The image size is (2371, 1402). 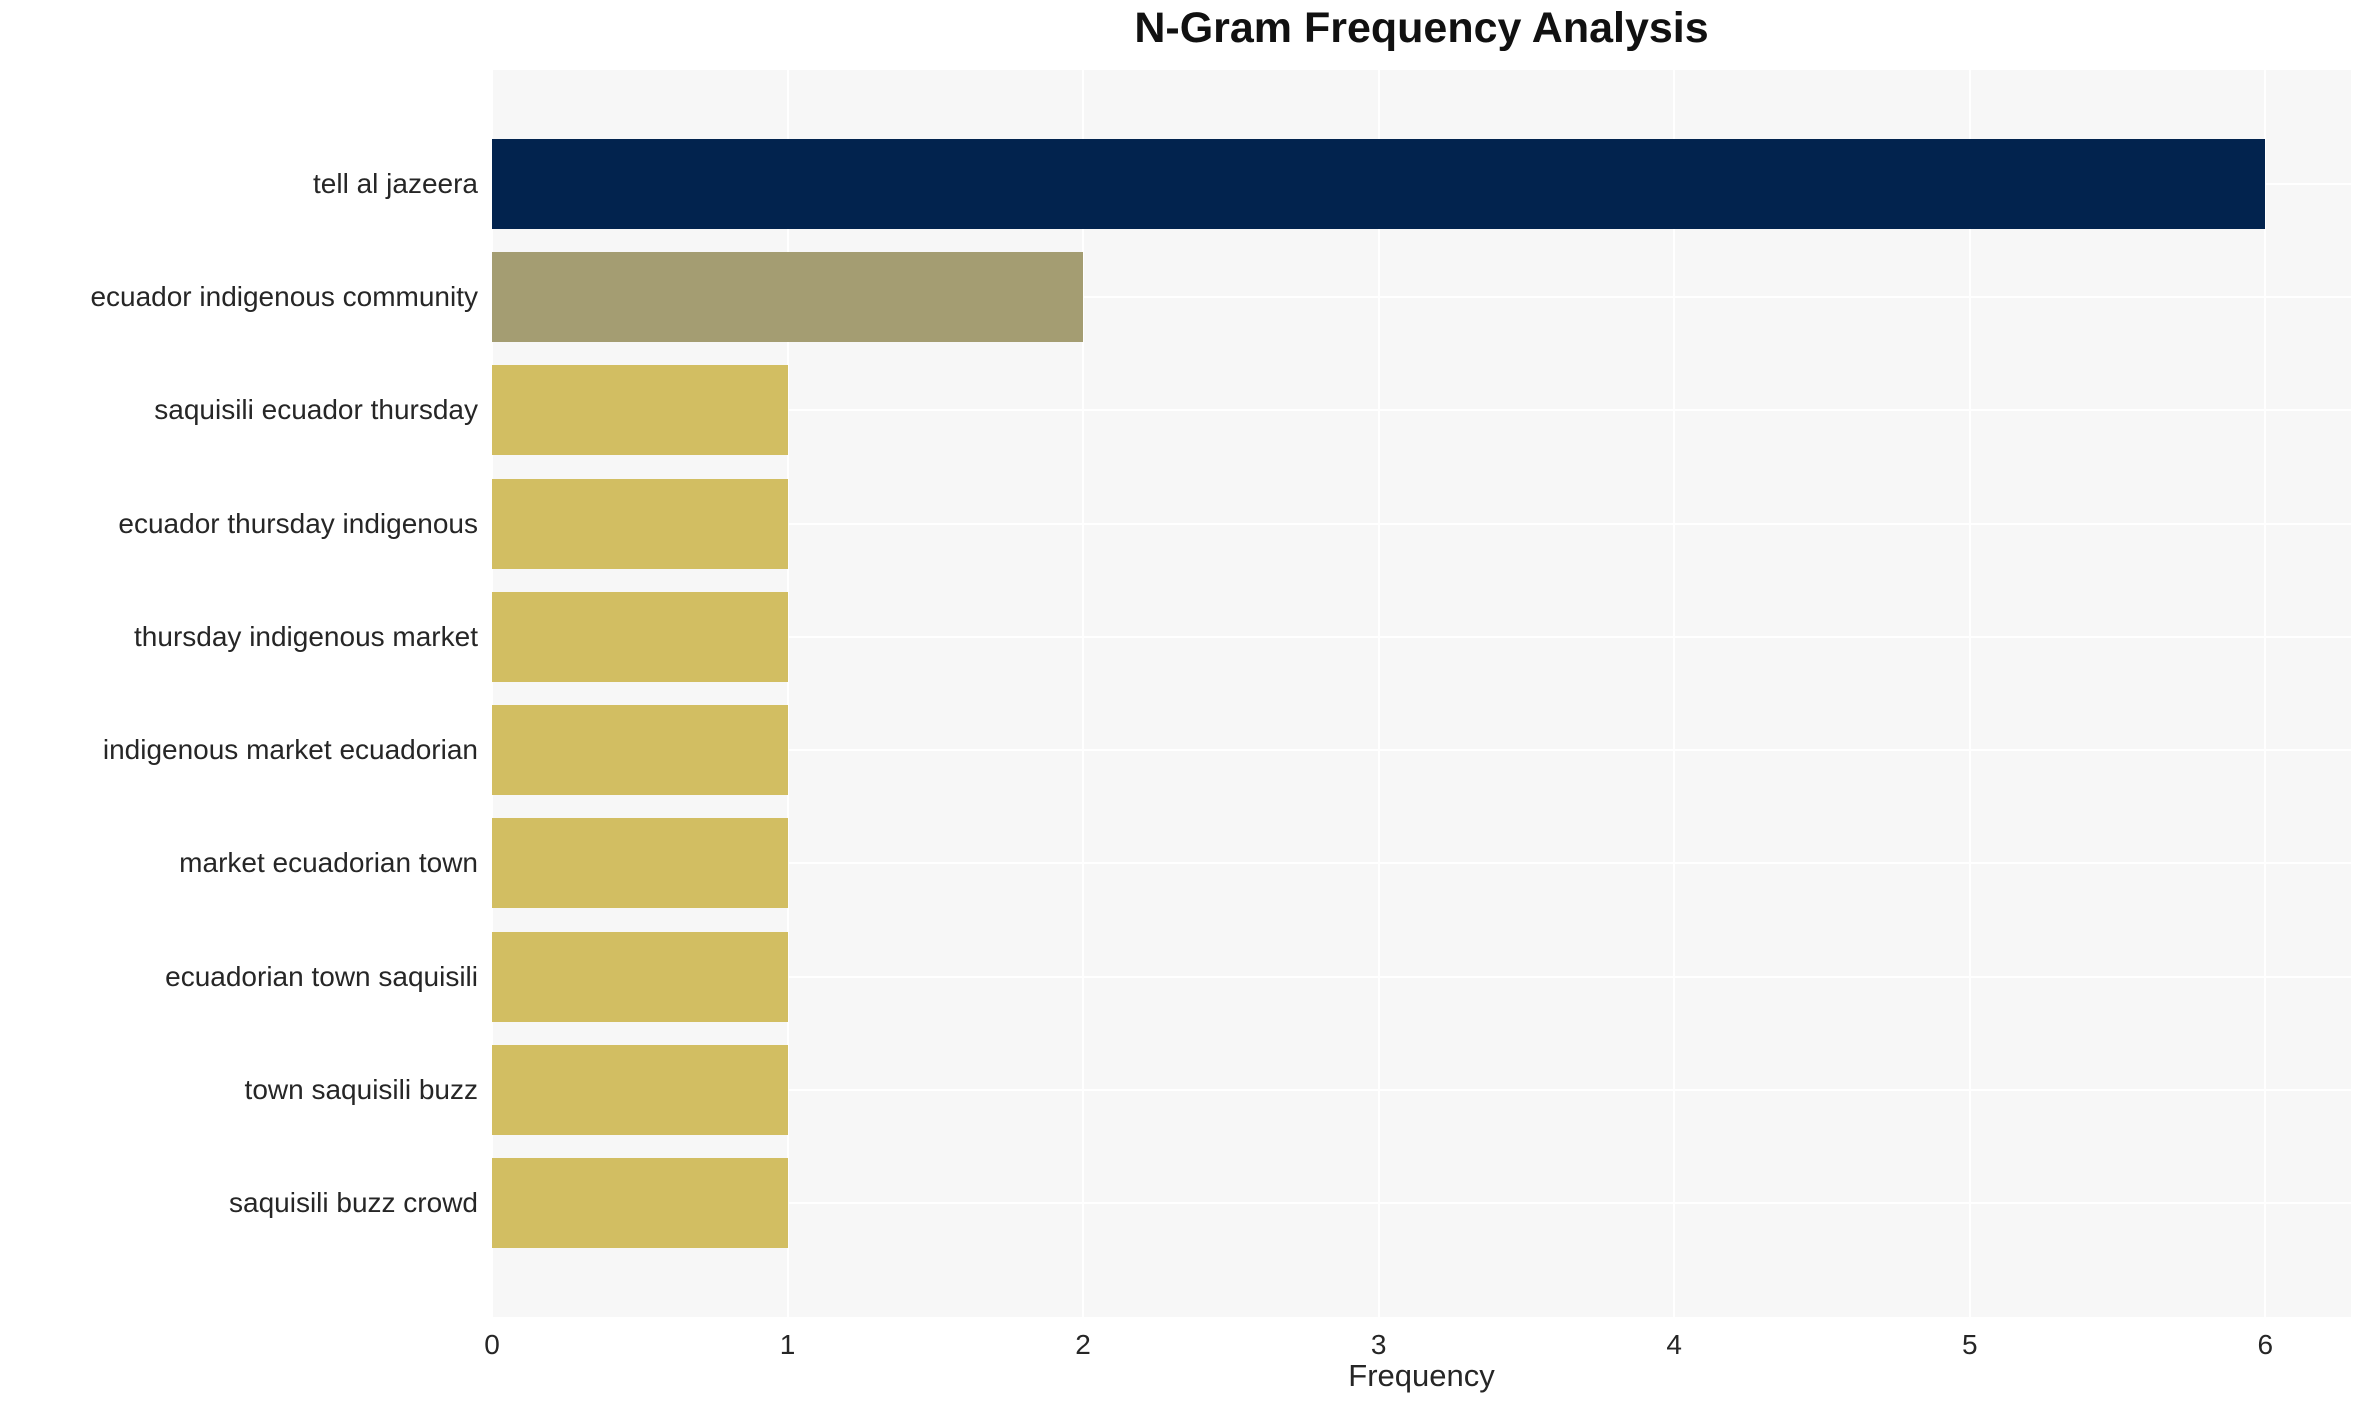 What do you see at coordinates (1969, 1344) in the screenshot?
I see `x-axis-tick-label: 5` at bounding box center [1969, 1344].